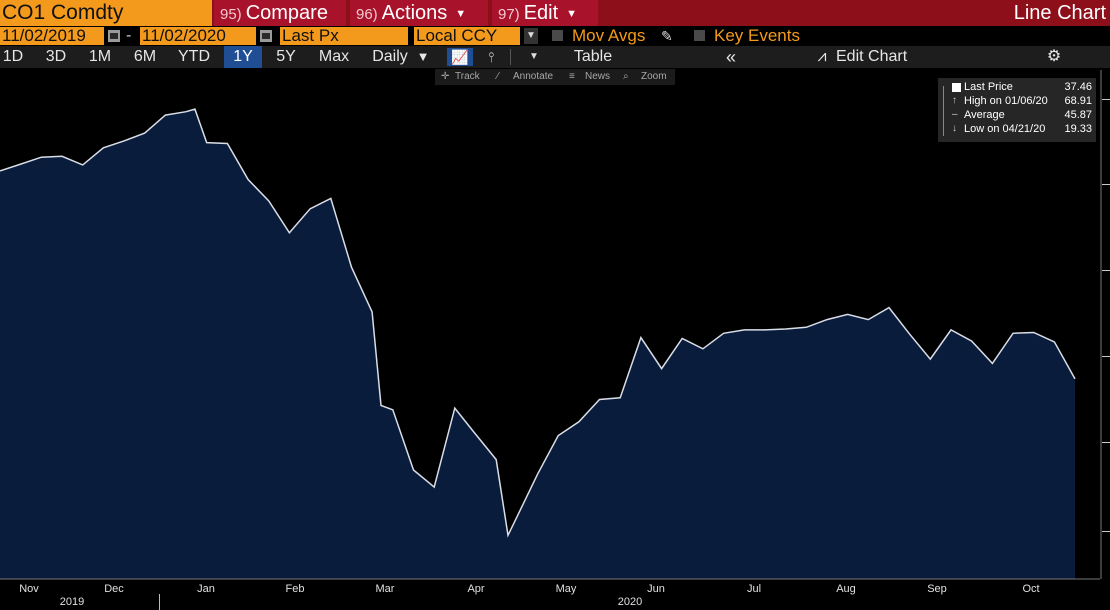 This screenshot has width=1110, height=610. What do you see at coordinates (390, 56) in the screenshot?
I see `frequency-selector: Daily` at bounding box center [390, 56].